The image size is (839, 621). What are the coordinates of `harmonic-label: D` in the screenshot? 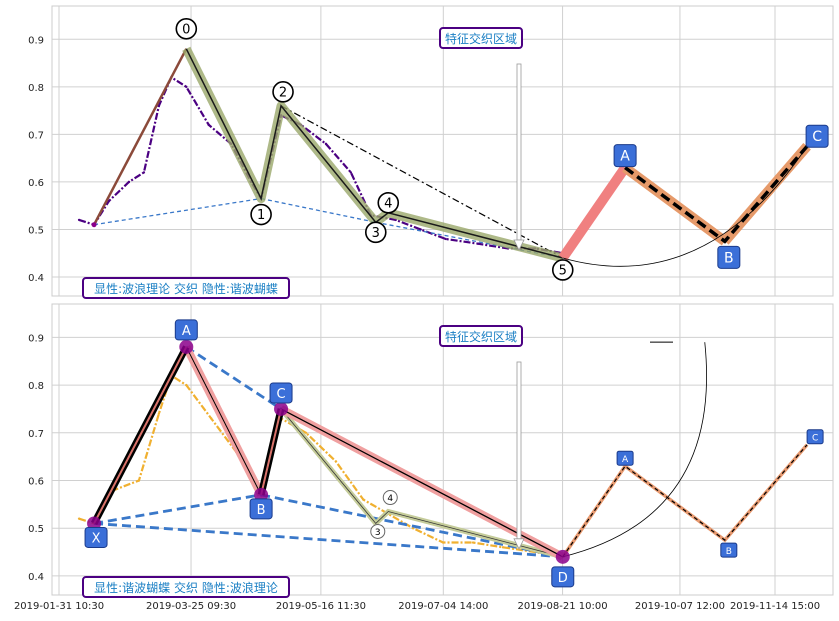 It's located at (563, 578).